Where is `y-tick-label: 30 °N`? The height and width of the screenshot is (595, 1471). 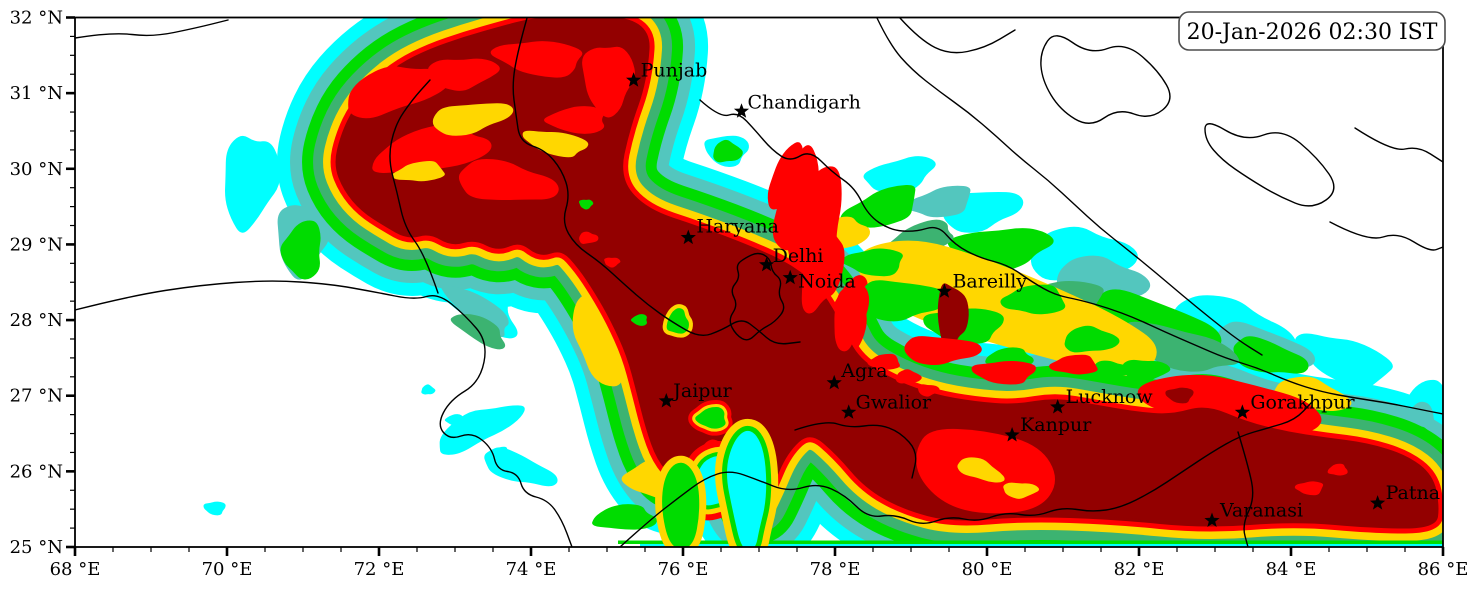
y-tick-label: 30 °N is located at coordinates (36, 169).